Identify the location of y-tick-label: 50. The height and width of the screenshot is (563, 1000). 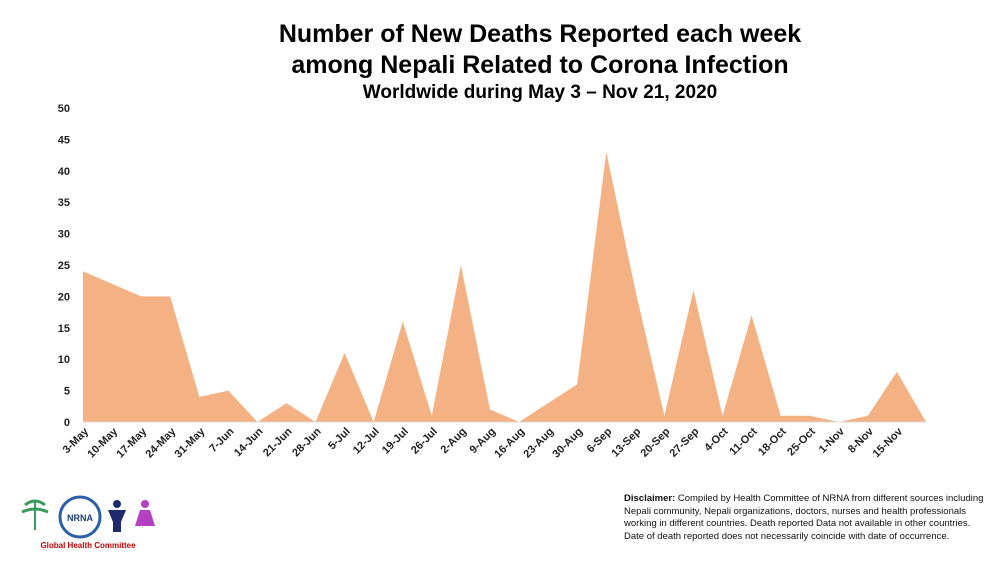
(64, 109).